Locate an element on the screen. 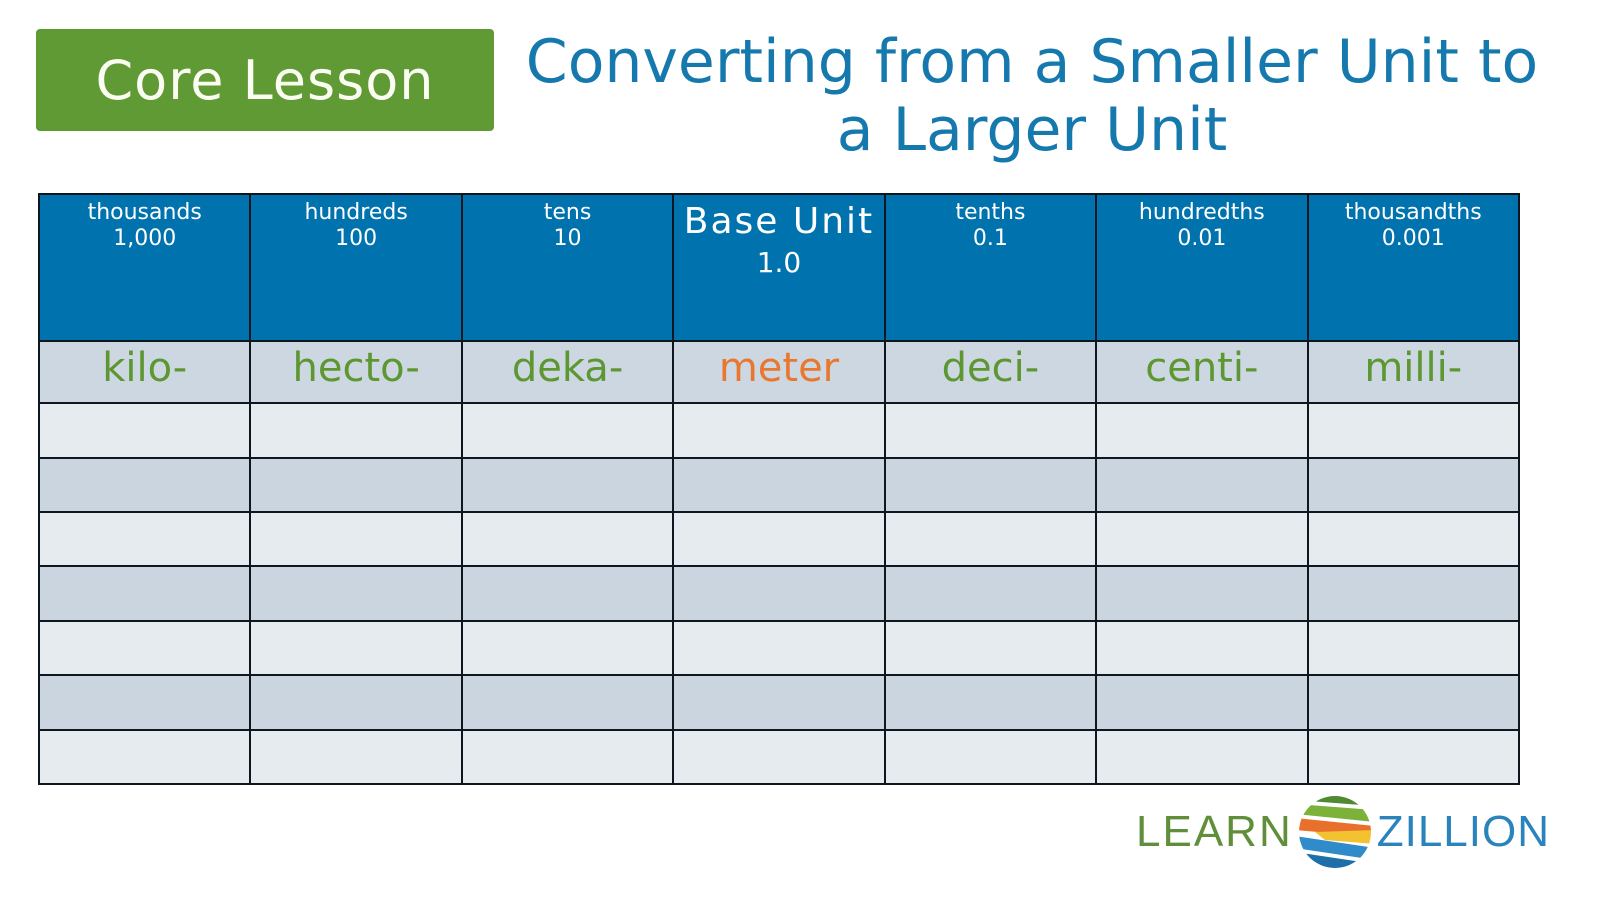 This screenshot has height=900, width=1600. column-value: 100 is located at coordinates (356, 238).